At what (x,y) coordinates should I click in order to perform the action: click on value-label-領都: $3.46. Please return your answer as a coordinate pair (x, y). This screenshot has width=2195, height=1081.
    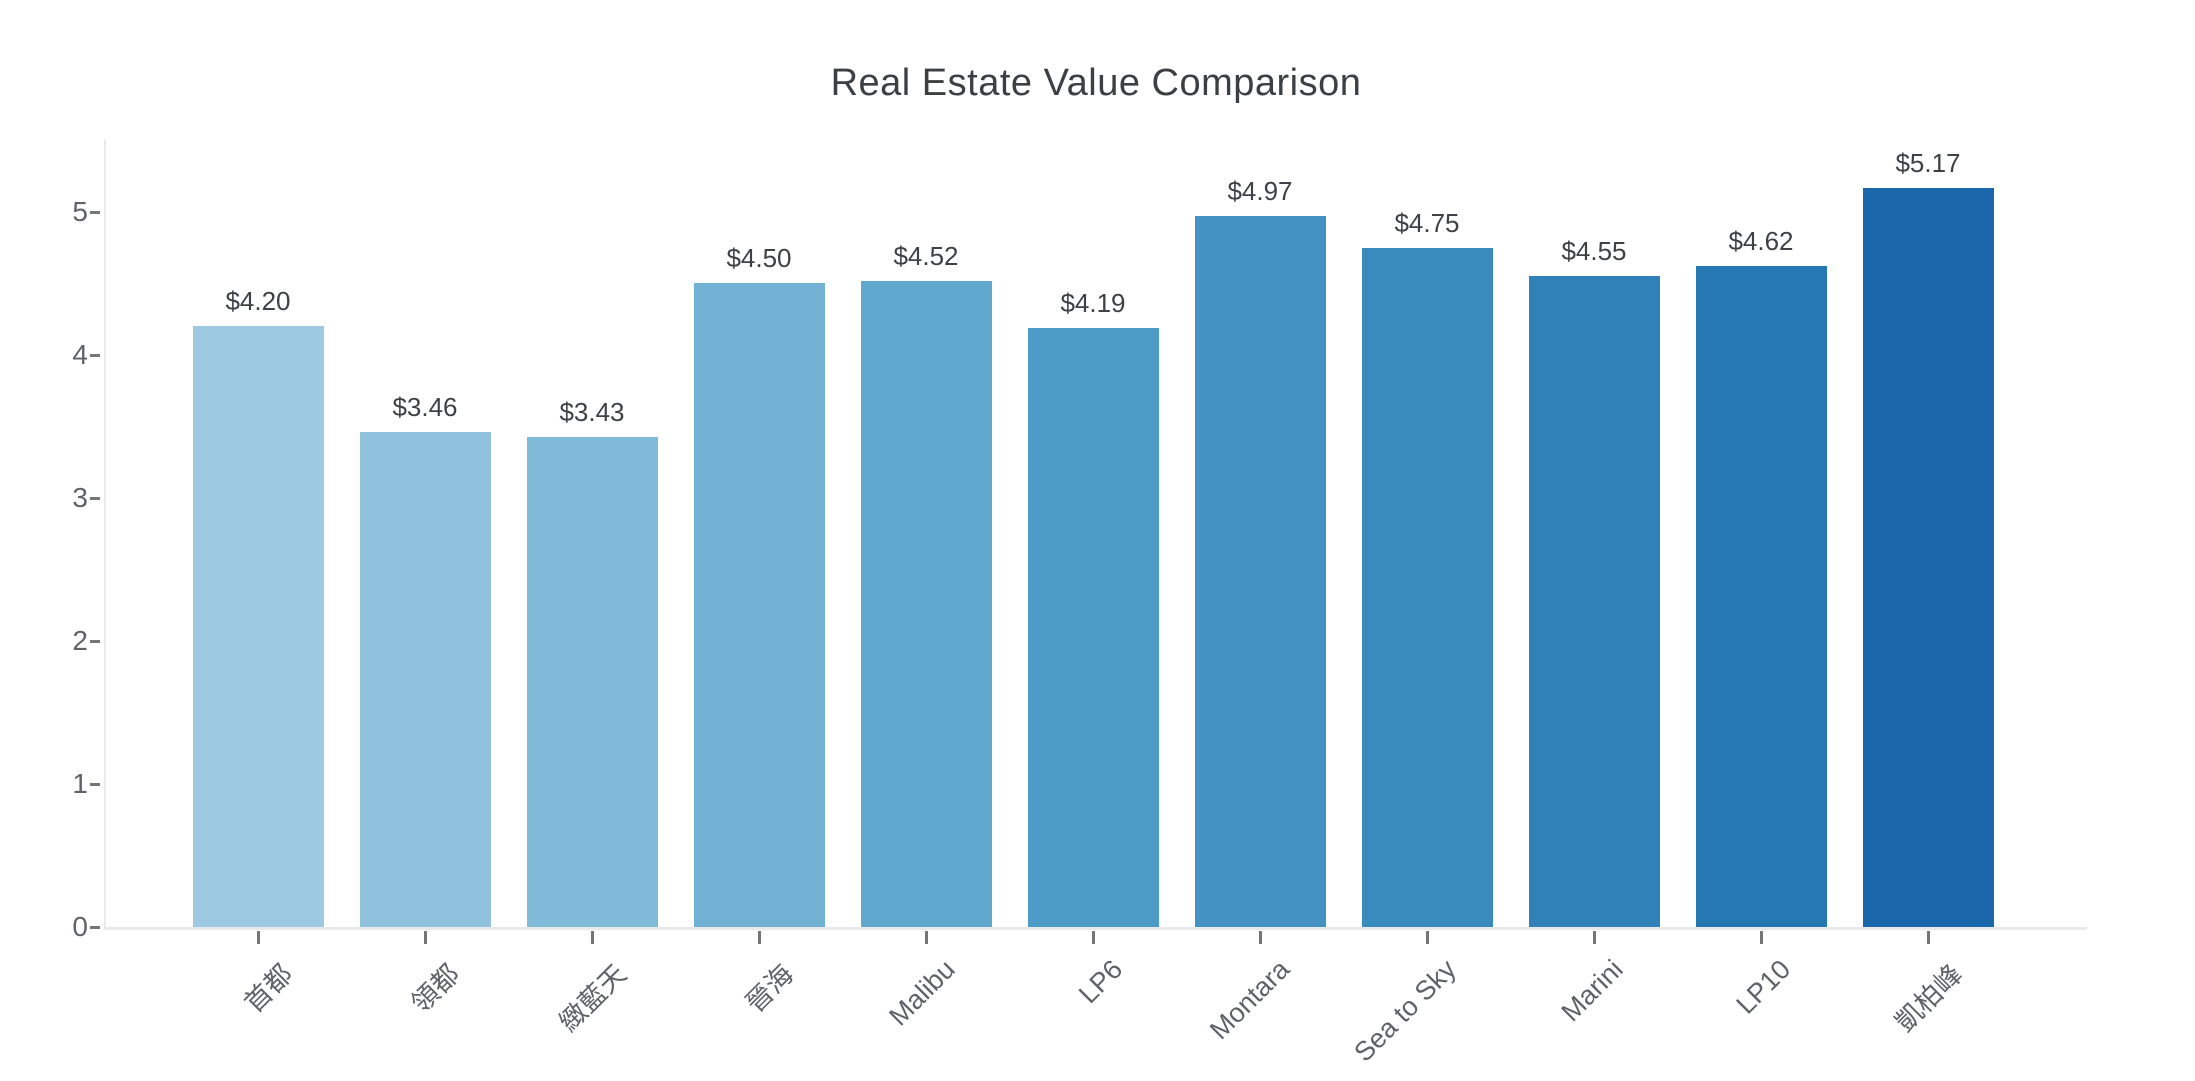
    Looking at the image, I should click on (425, 407).